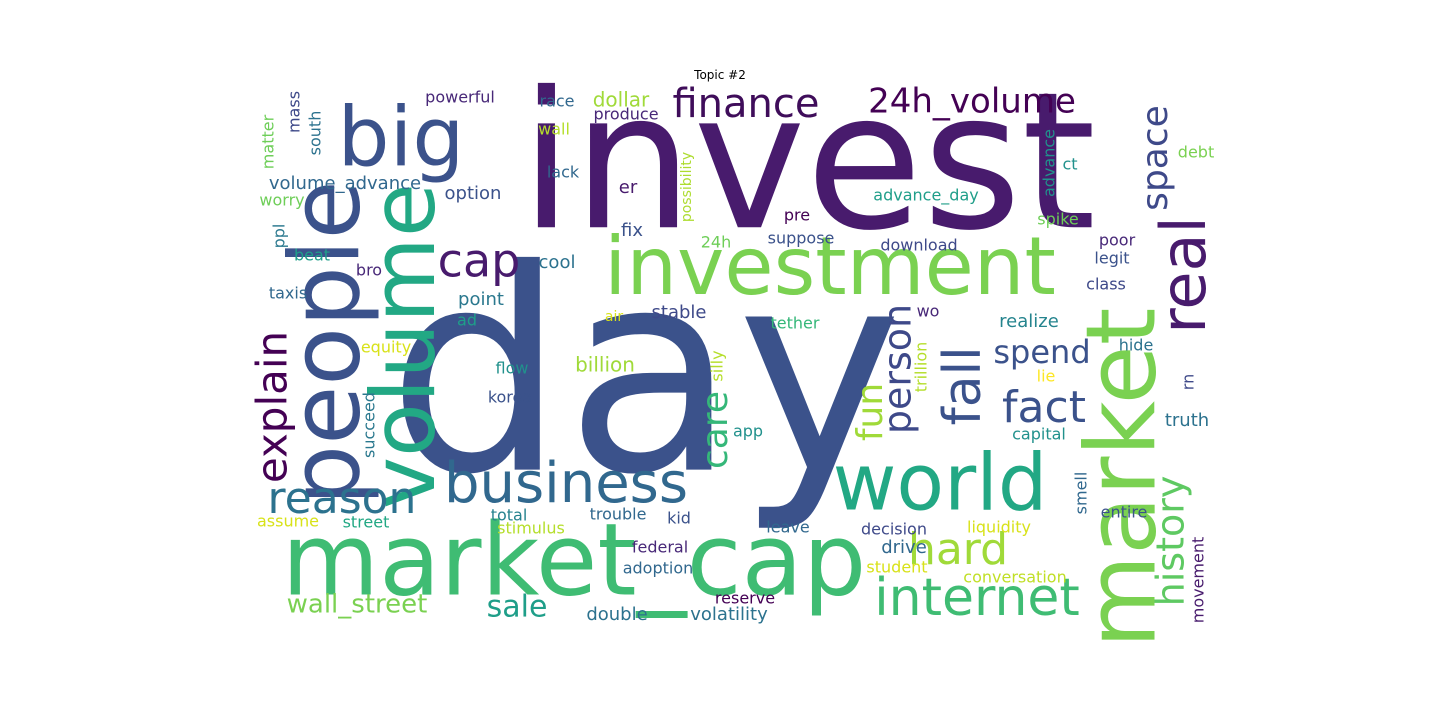 This screenshot has height=720, width=1440. What do you see at coordinates (1196, 152) in the screenshot?
I see `word-debt: debt` at bounding box center [1196, 152].